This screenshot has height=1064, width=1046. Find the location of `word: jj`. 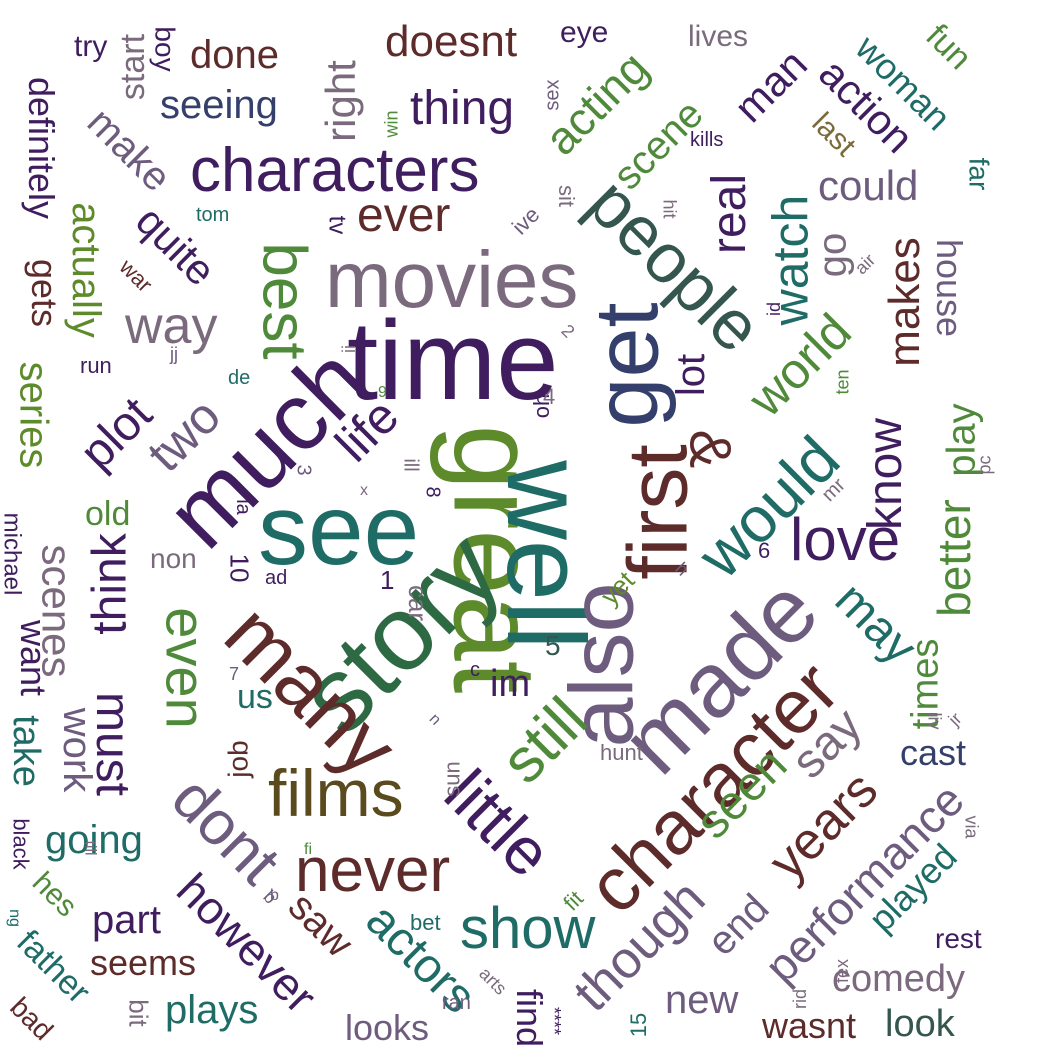

word: jj is located at coordinates (174, 354).